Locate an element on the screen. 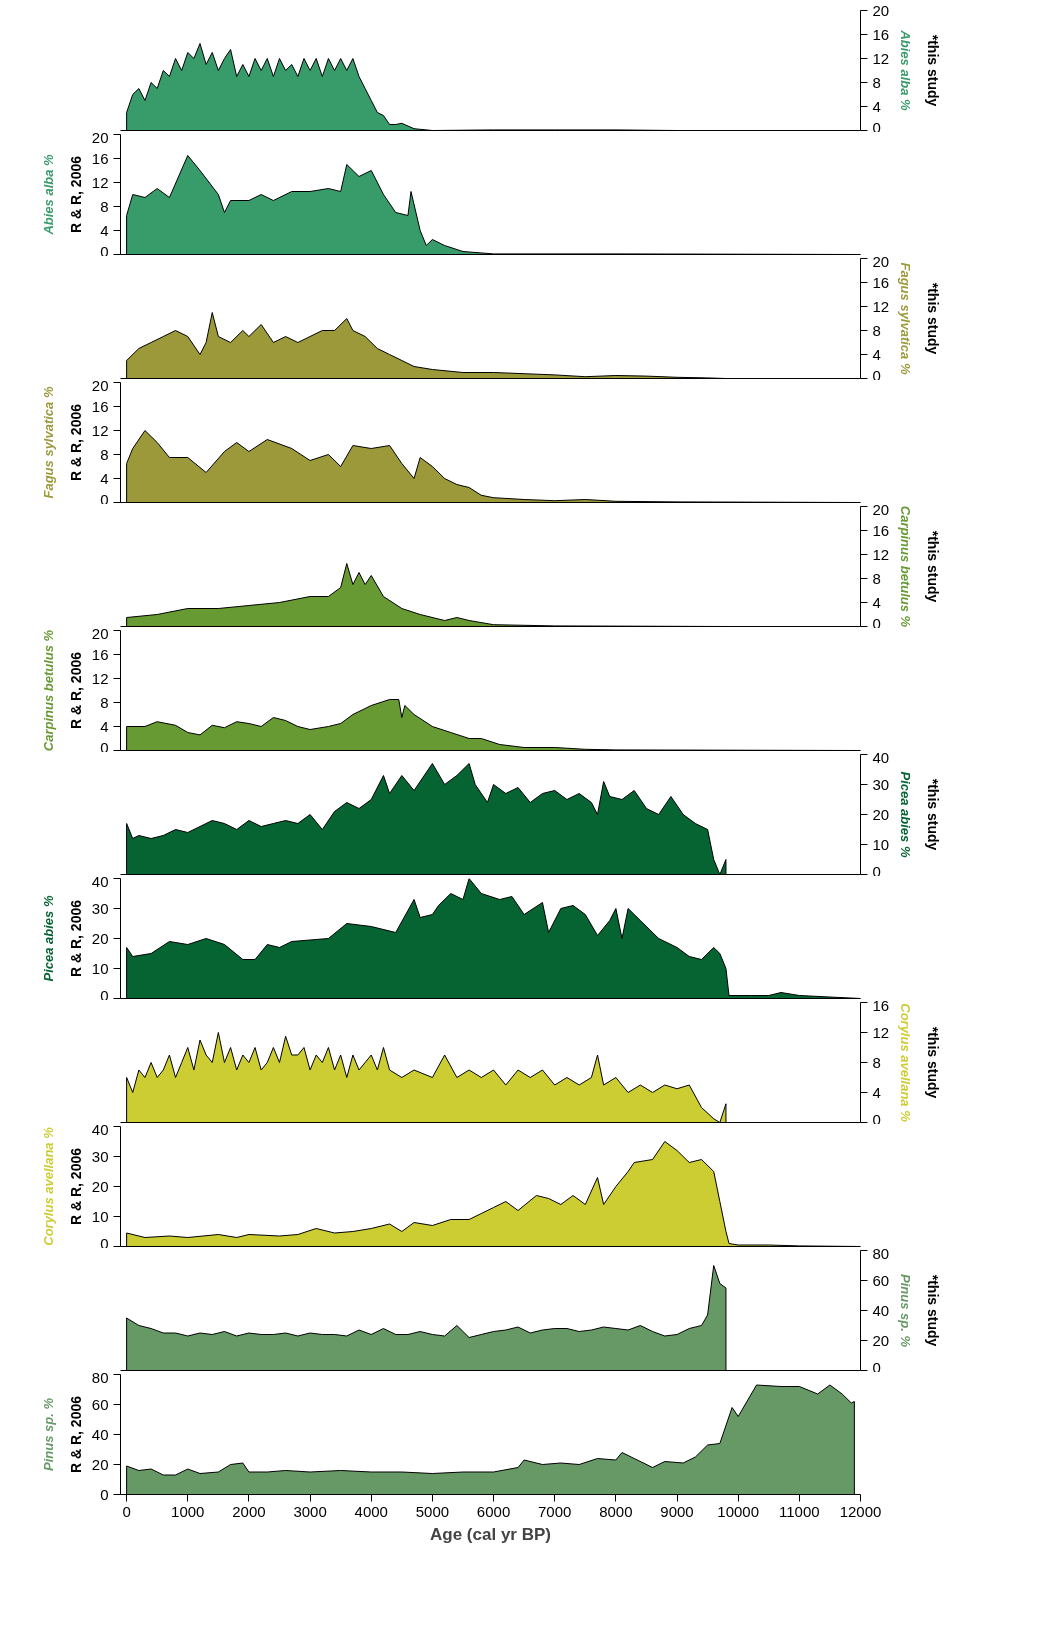  y-axis-title: Corylus avellana % is located at coordinates (48, 1186).